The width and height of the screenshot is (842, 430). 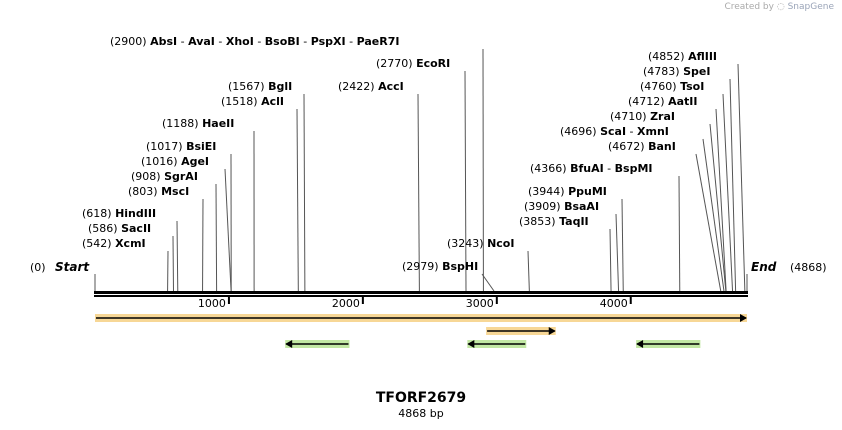 What do you see at coordinates (634, 168) in the screenshot?
I see `enzyme-bspmi: BspMI` at bounding box center [634, 168].